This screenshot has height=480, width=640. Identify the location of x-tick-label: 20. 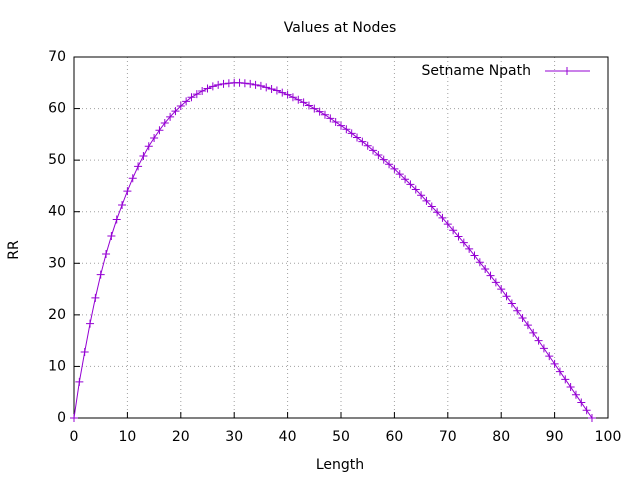
(181, 437).